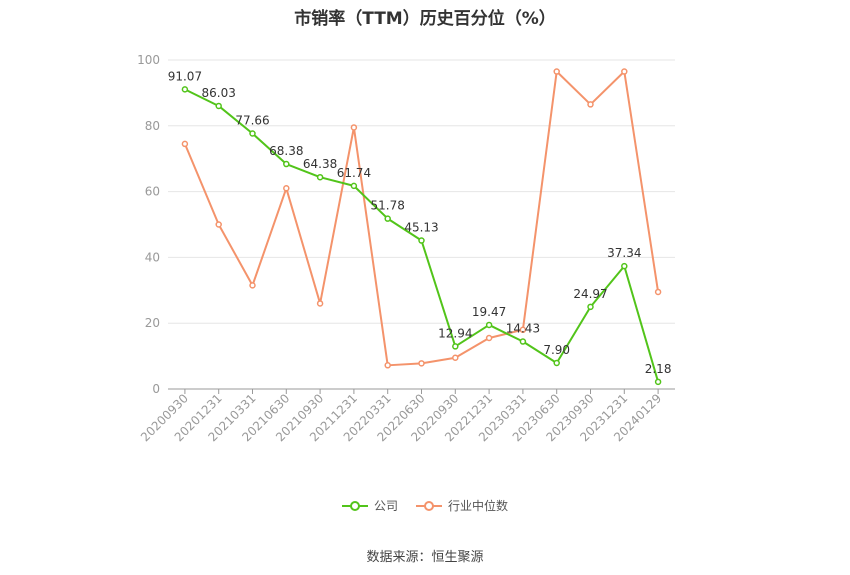 The height and width of the screenshot is (575, 850). I want to click on legend: 公司 行业中位数, so click(425, 505).